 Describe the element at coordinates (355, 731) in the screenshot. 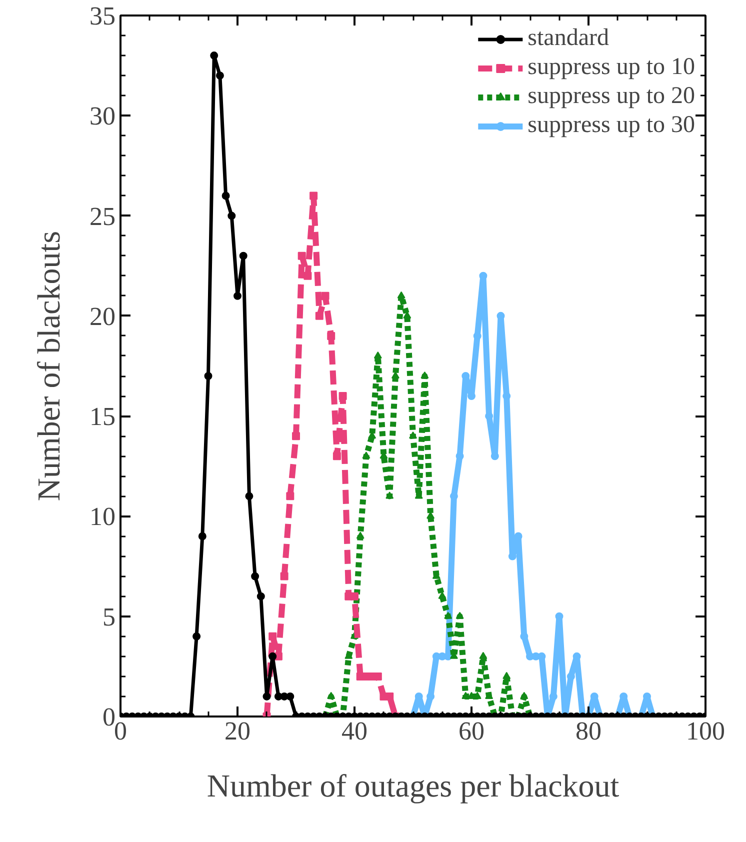

I see `x-tick-label: 40` at that location.